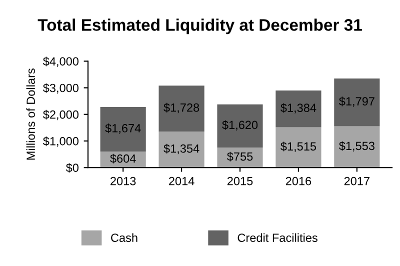 This screenshot has height=266, width=400. I want to click on data-label: $604, so click(123, 159).